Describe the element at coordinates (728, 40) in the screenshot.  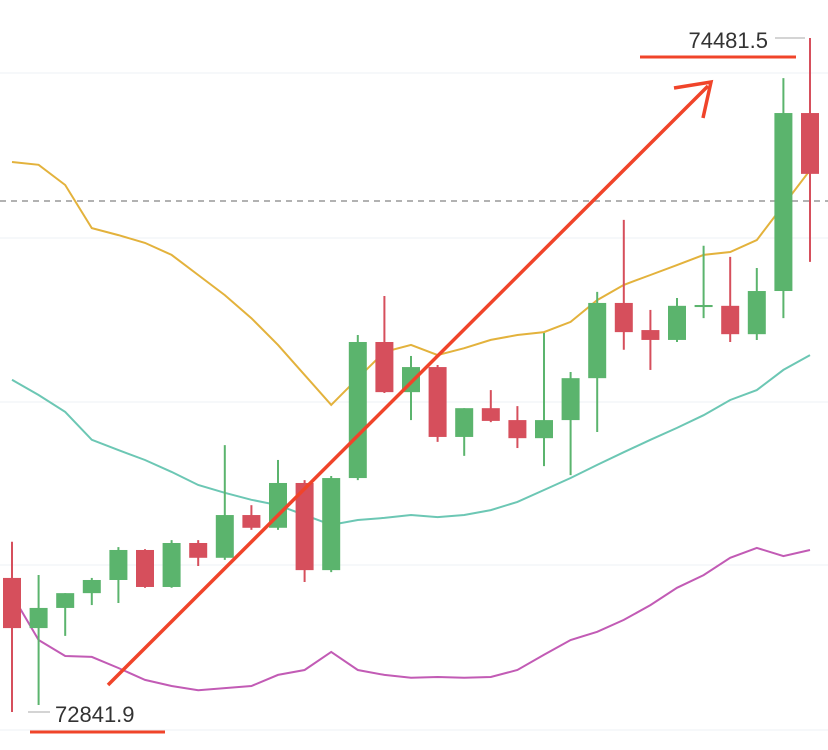
I see `high-label: 74481.5` at that location.